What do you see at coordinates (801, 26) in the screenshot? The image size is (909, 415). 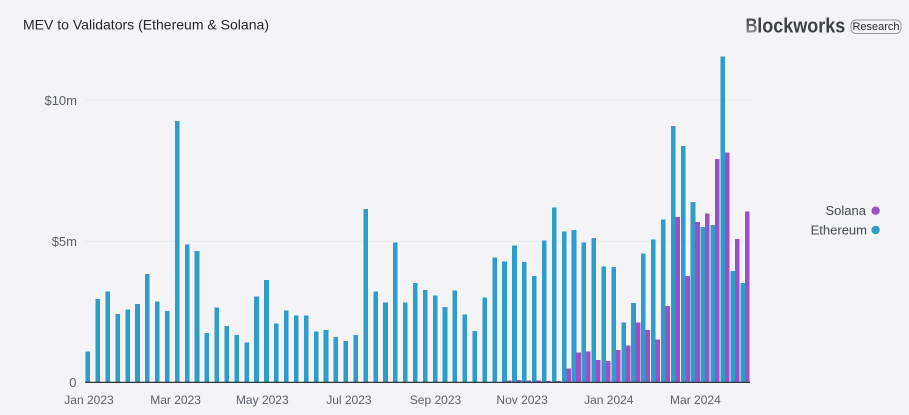 I see `svg-text: lockworks` at bounding box center [801, 26].